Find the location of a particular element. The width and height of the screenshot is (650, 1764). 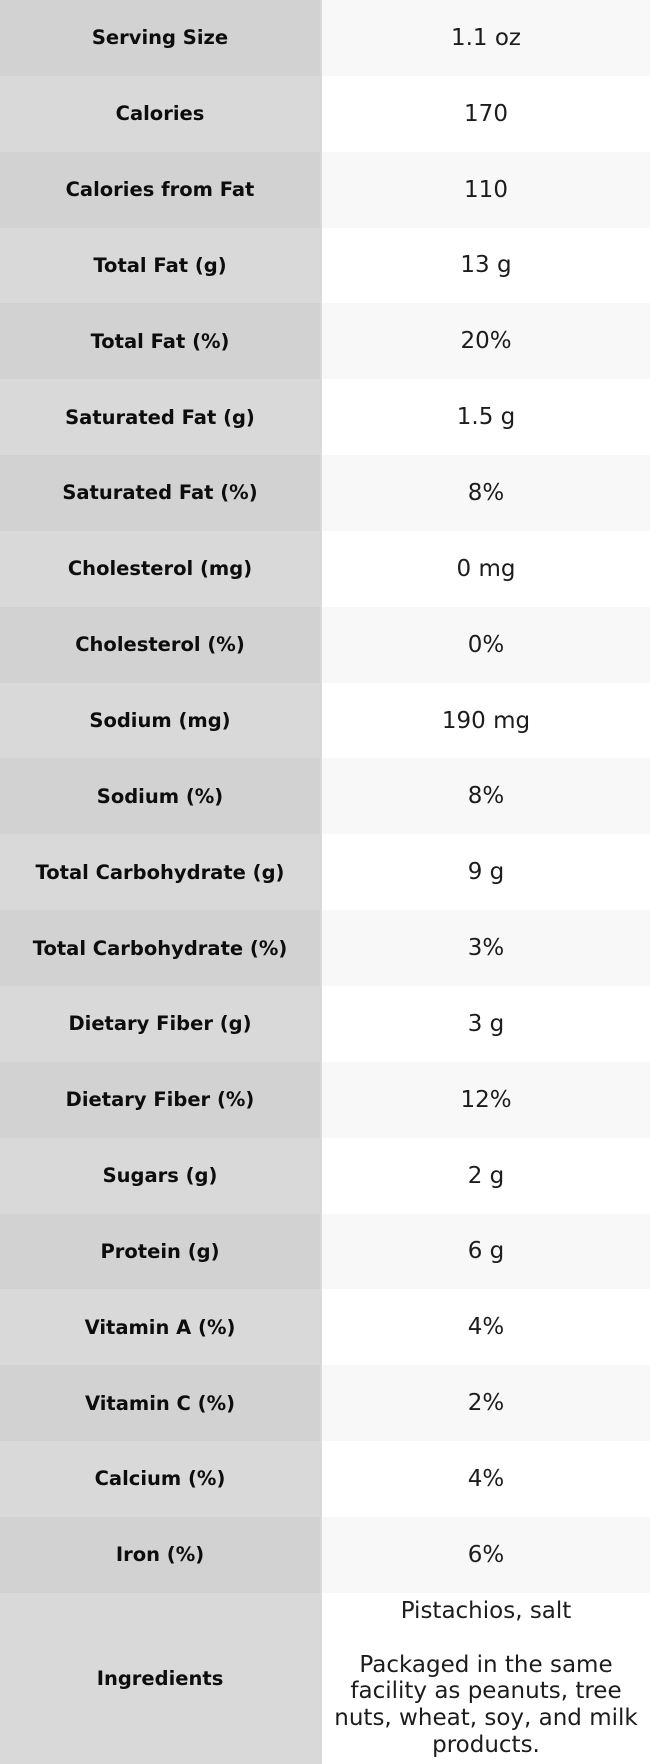

table-row: Total Fat (%) 20% is located at coordinates (325, 341).